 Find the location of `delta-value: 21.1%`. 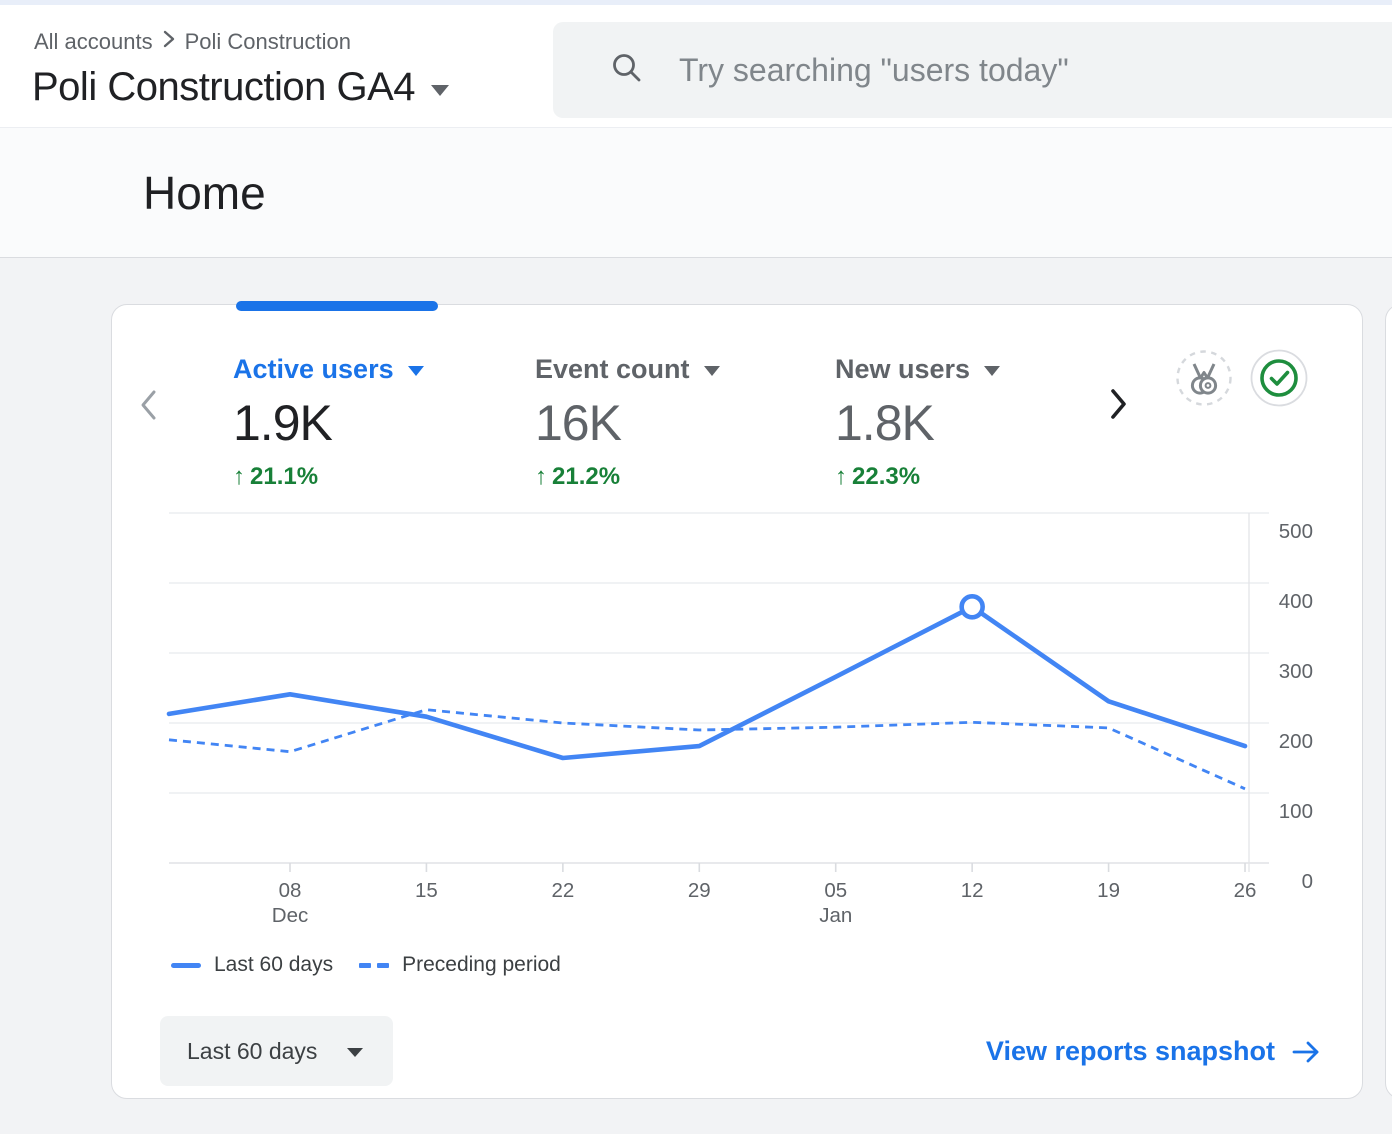

delta-value: 21.1% is located at coordinates (284, 476).